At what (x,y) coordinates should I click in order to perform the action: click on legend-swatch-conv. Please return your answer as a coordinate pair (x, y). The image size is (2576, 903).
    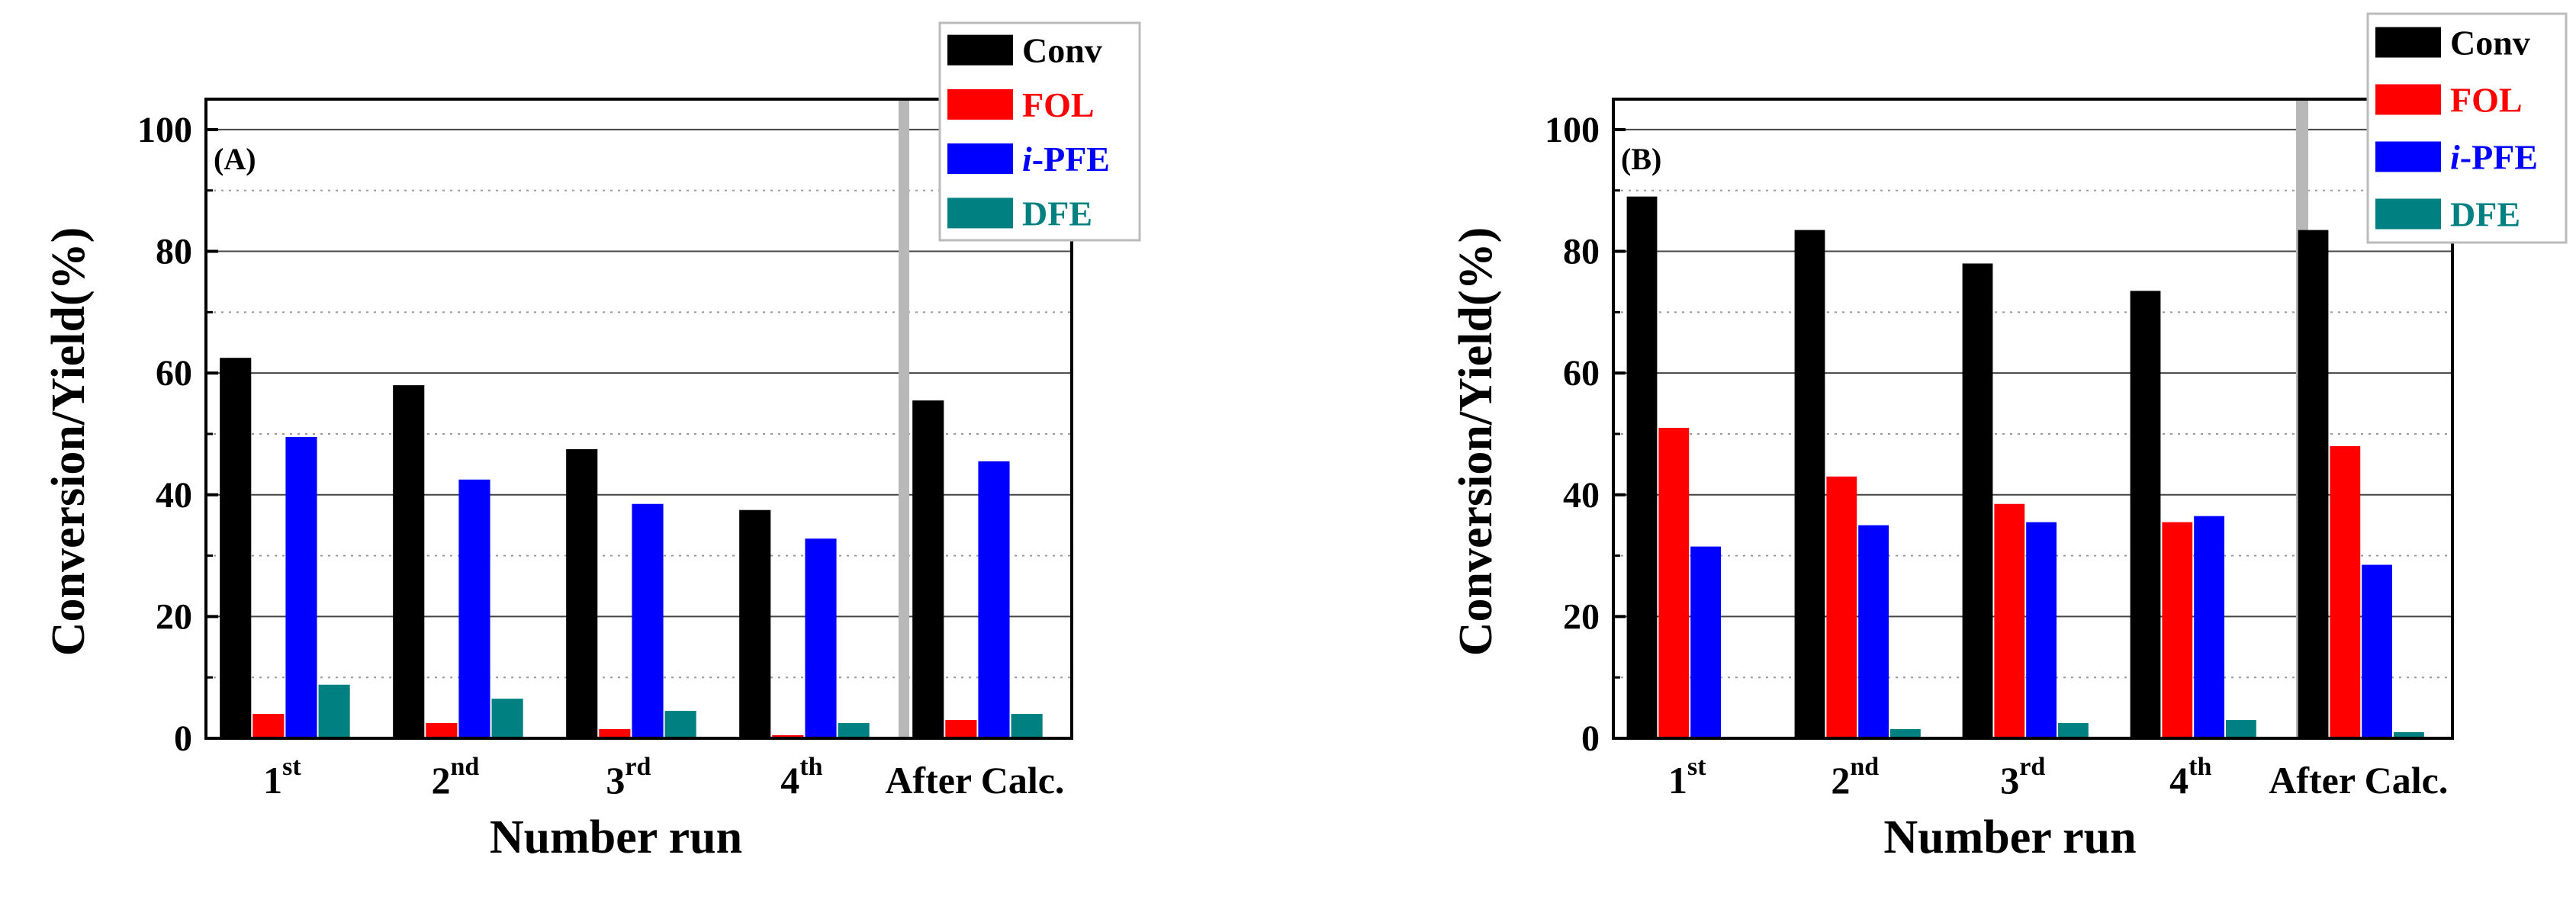
    Looking at the image, I should click on (2408, 43).